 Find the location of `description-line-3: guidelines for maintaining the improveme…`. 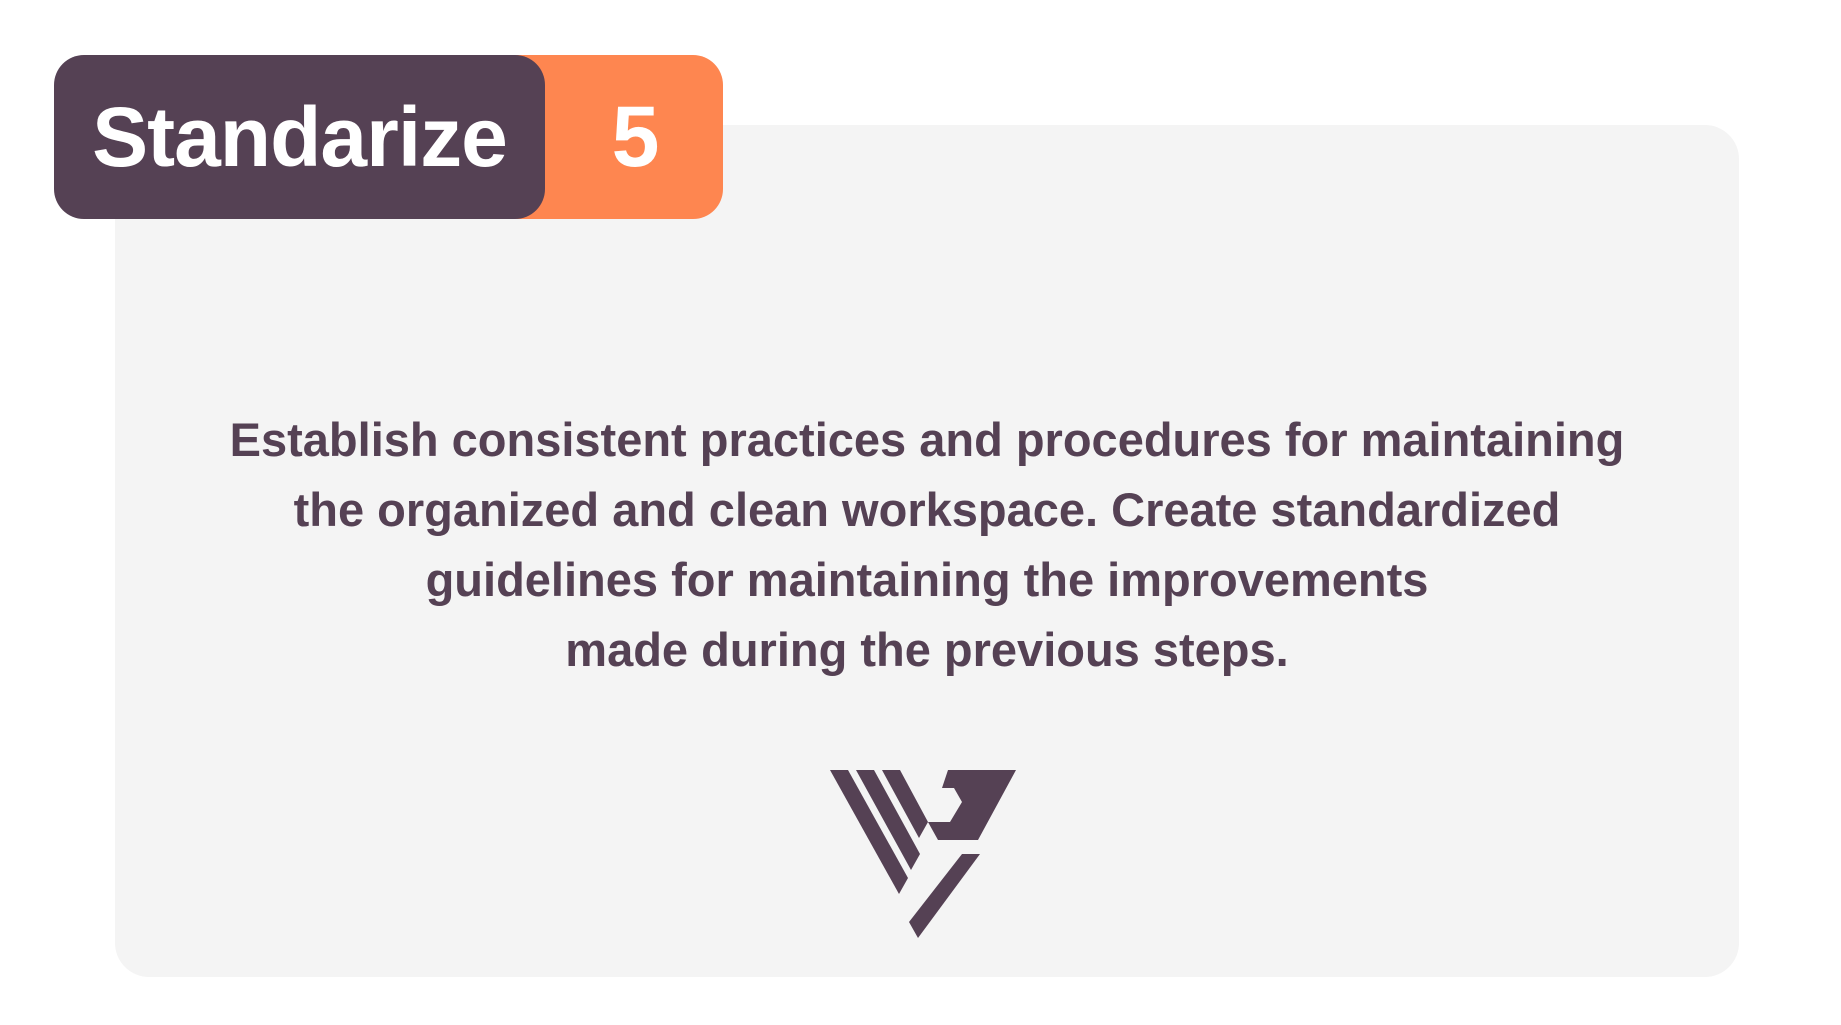

description-line-3: guidelines for maintaining the improveme… is located at coordinates (927, 579).